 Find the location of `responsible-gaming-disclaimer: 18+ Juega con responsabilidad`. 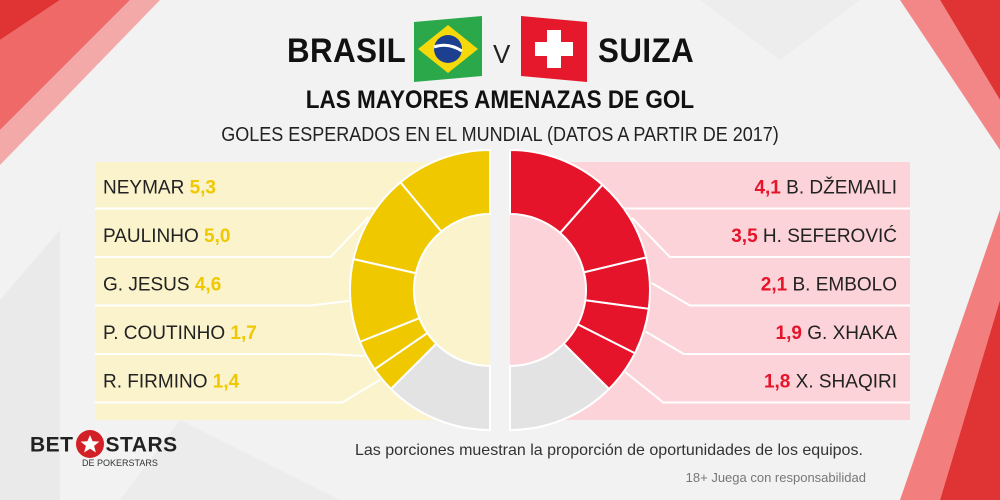

responsible-gaming-disclaimer: 18+ Juega con responsabilidad is located at coordinates (775, 477).